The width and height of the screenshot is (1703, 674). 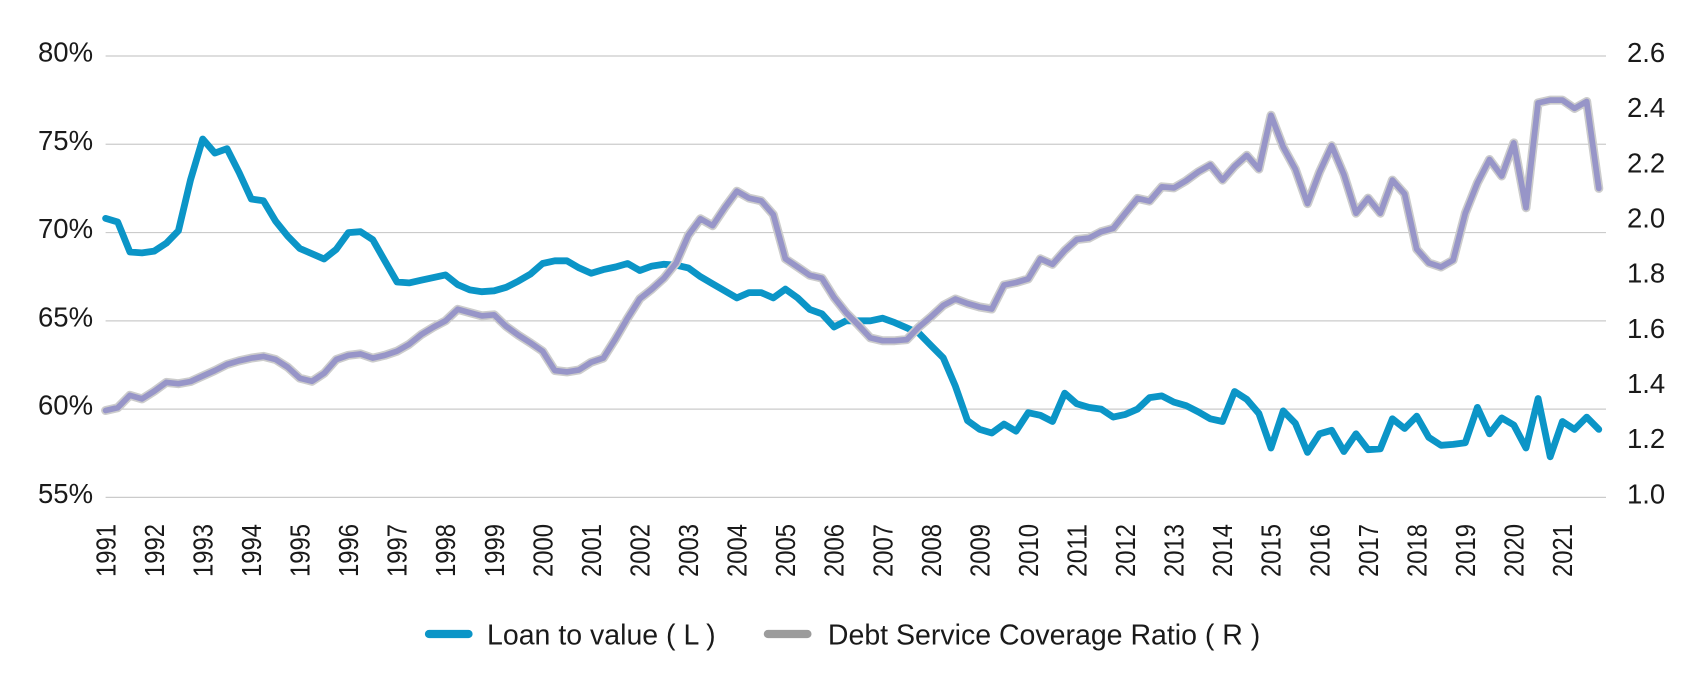 What do you see at coordinates (1646, 438) in the screenshot?
I see `svg-text: 1.2` at bounding box center [1646, 438].